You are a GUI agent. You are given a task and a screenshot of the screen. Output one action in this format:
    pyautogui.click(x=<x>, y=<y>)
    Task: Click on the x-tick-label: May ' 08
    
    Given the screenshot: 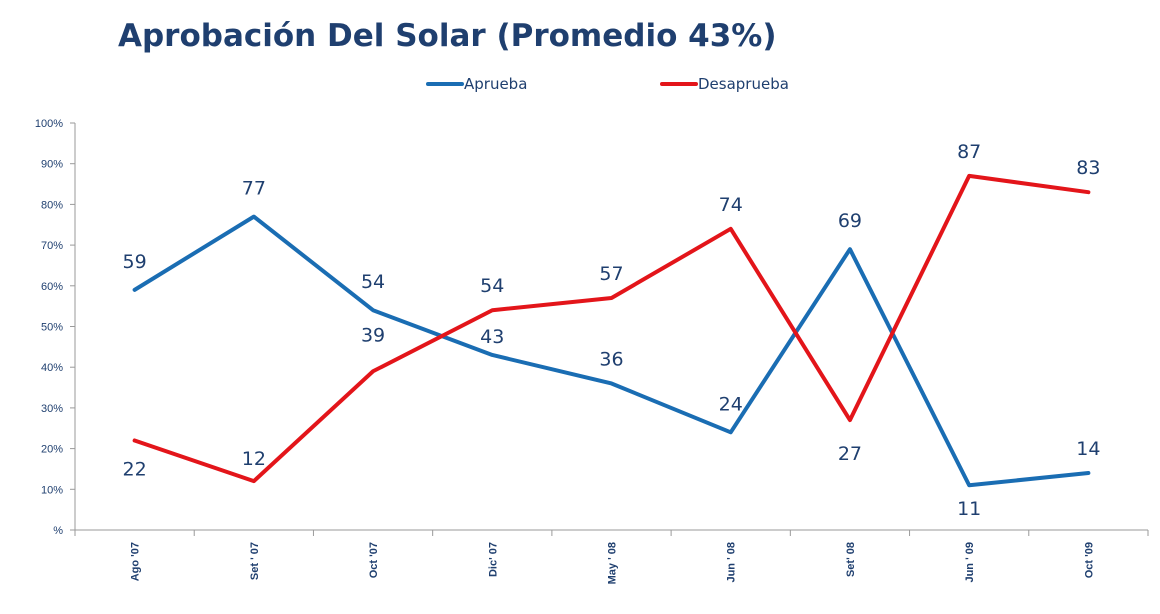 What is the action you would take?
    pyautogui.click(x=613, y=563)
    